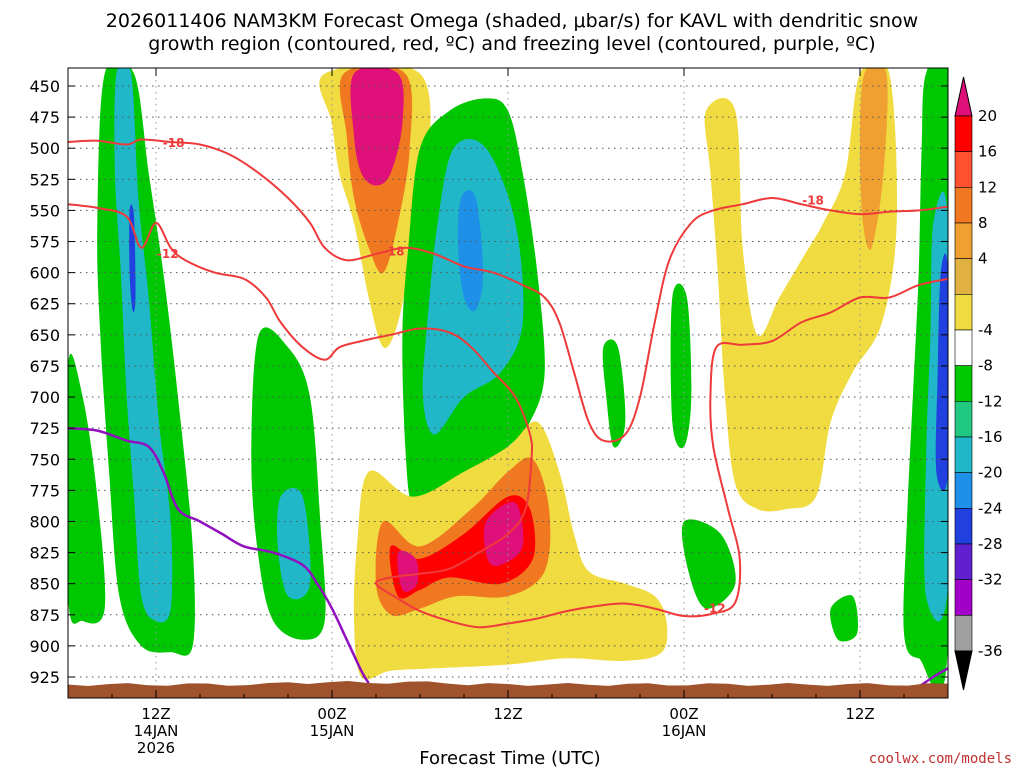 This screenshot has width=1024, height=768. What do you see at coordinates (87, 488) in the screenshot?
I see `omega-area-green-lower-left` at bounding box center [87, 488].